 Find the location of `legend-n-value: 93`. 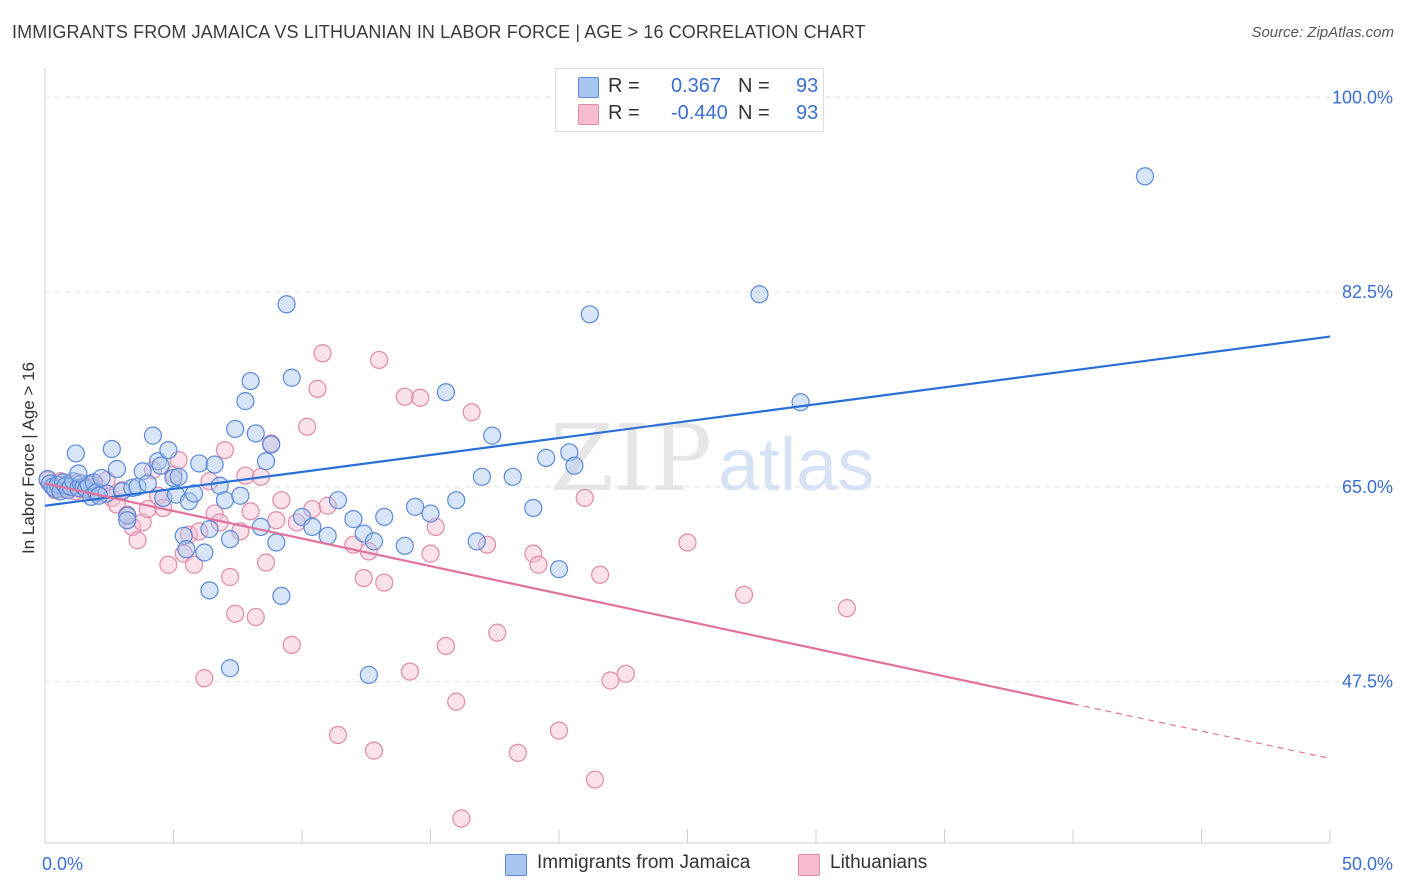

legend-n-value: 93 is located at coordinates (807, 86).